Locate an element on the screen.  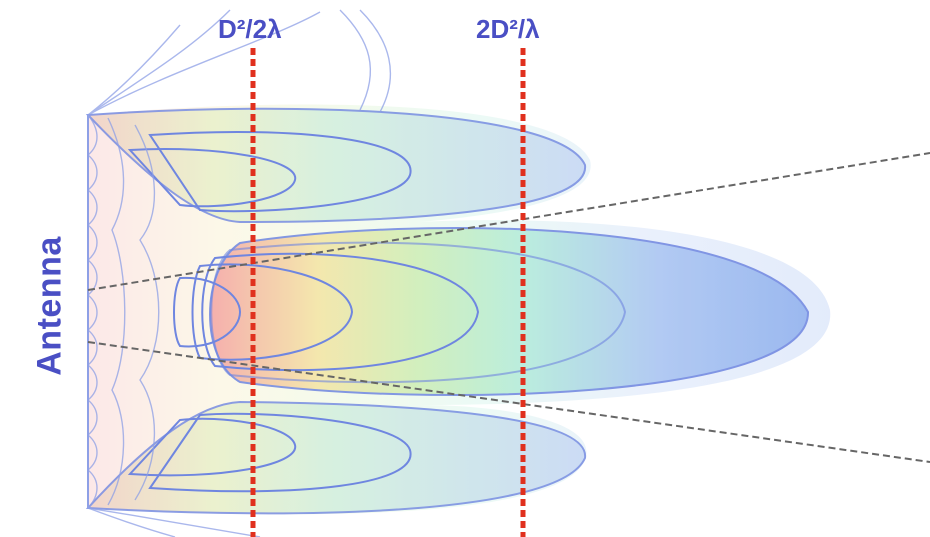
lower-lobe-outer is located at coordinates (336, 457).